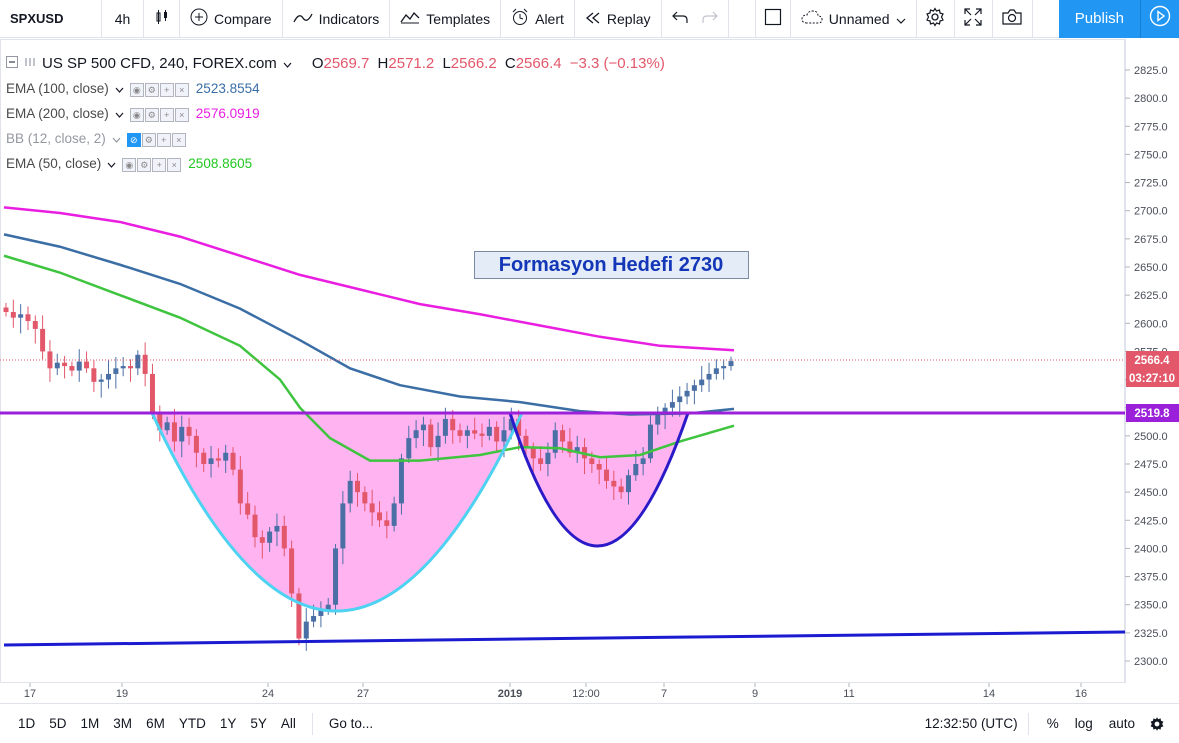 Image resolution: width=1179 pixels, height=743 pixels. I want to click on study-row-ema200: EMA (200, close) ◉ ⚙ + × 2576.0919, so click(337, 113).